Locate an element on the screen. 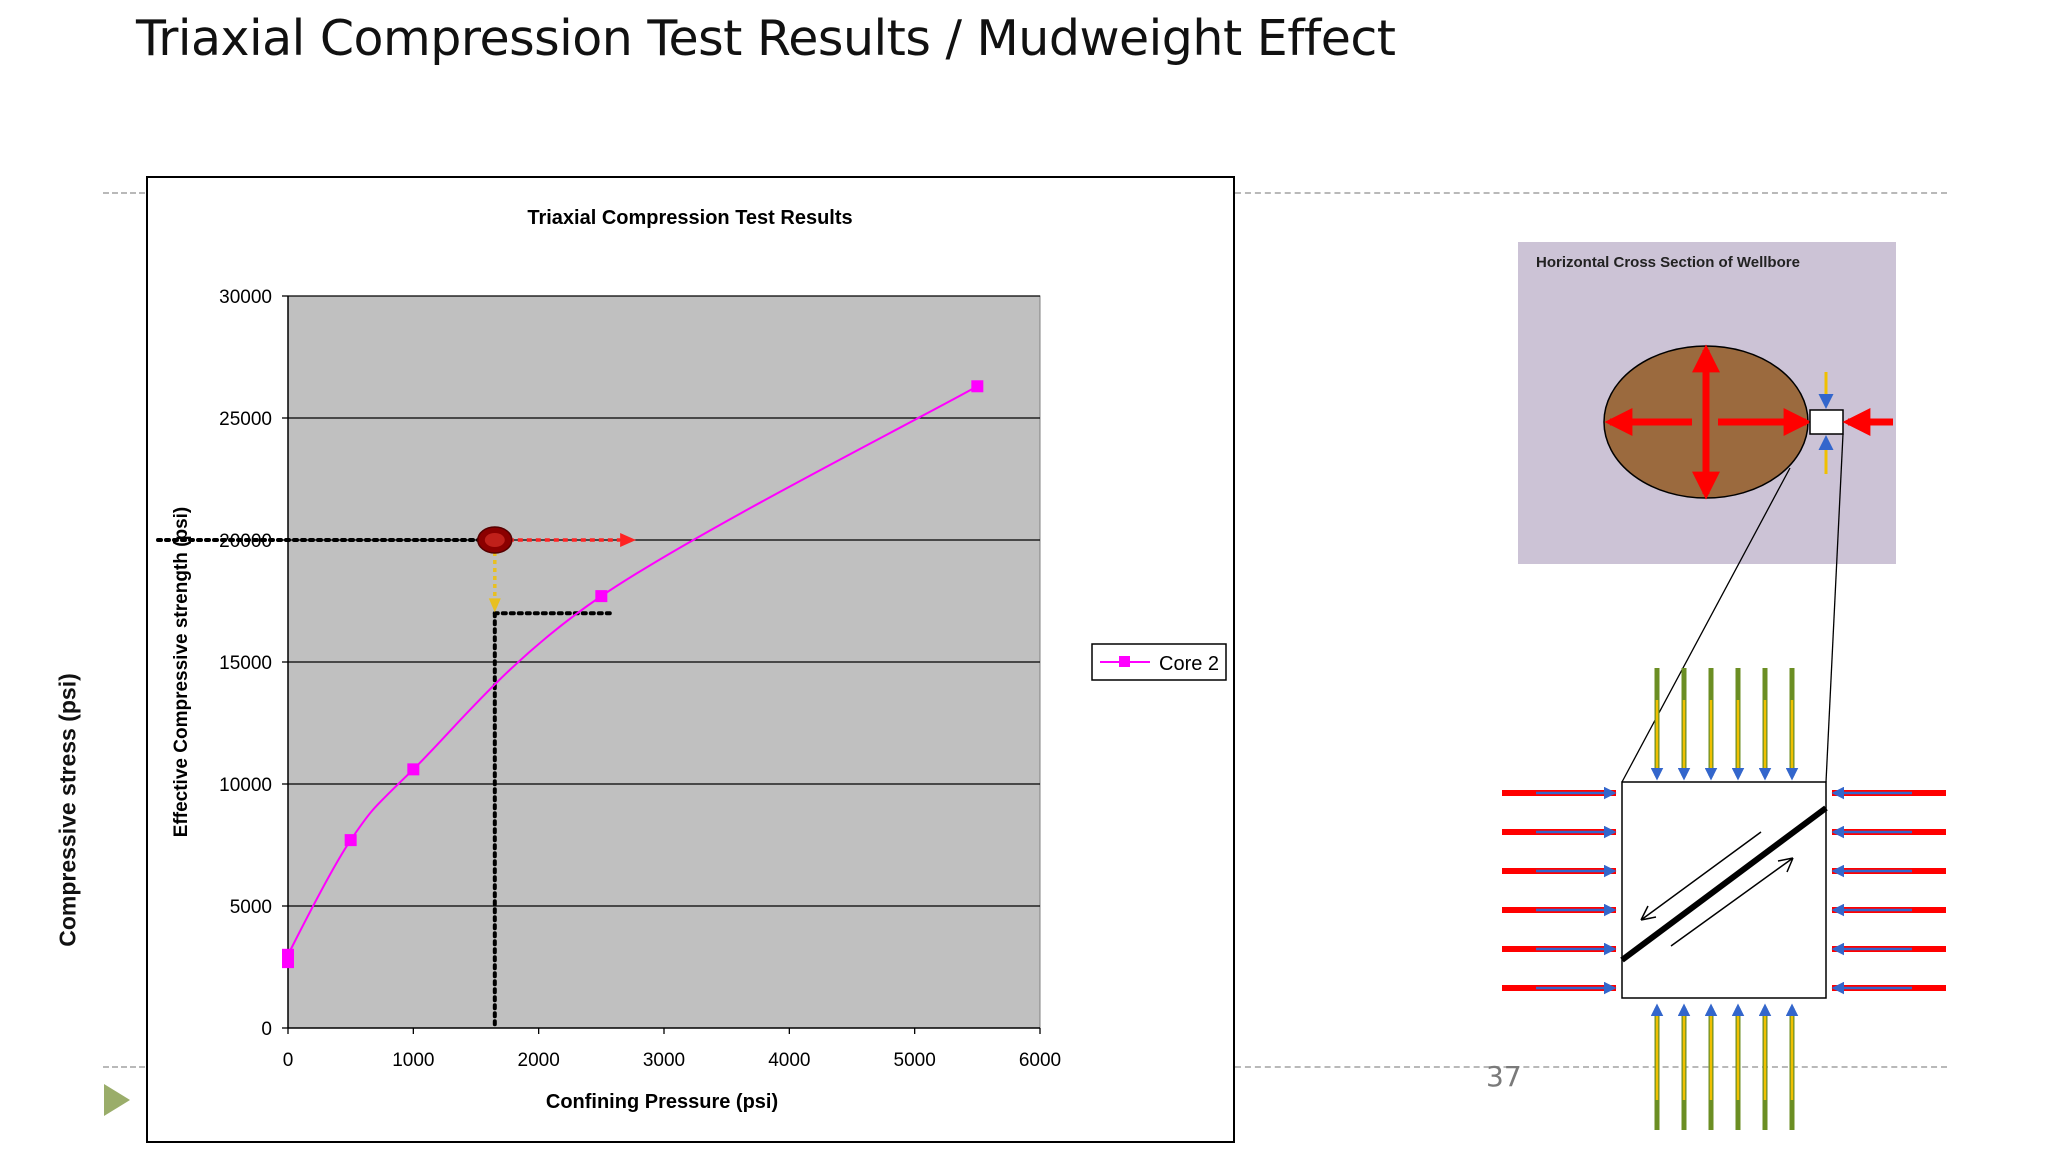 This screenshot has height=1152, width=2048. y-axis-label-wrap: Effective Compressive strength (psi) is located at coordinates (181, 672).